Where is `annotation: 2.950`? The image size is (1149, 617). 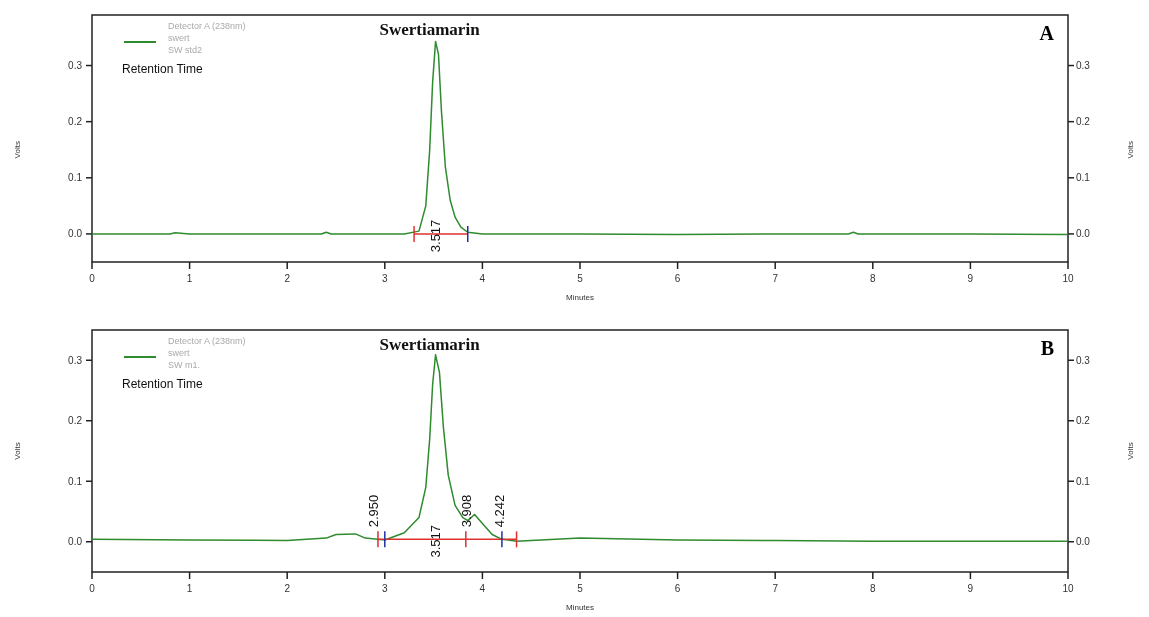
annotation: 2.950 is located at coordinates (373, 511).